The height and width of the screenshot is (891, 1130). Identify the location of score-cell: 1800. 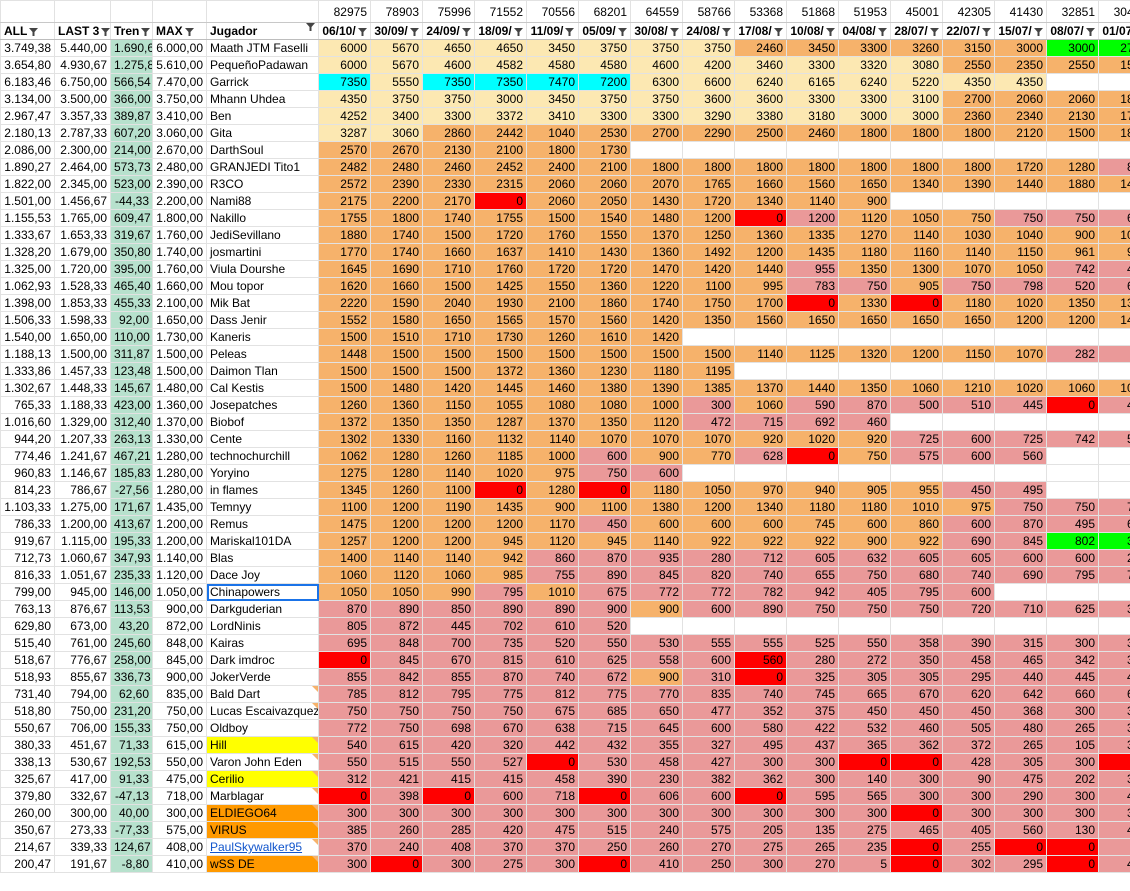
(656, 167).